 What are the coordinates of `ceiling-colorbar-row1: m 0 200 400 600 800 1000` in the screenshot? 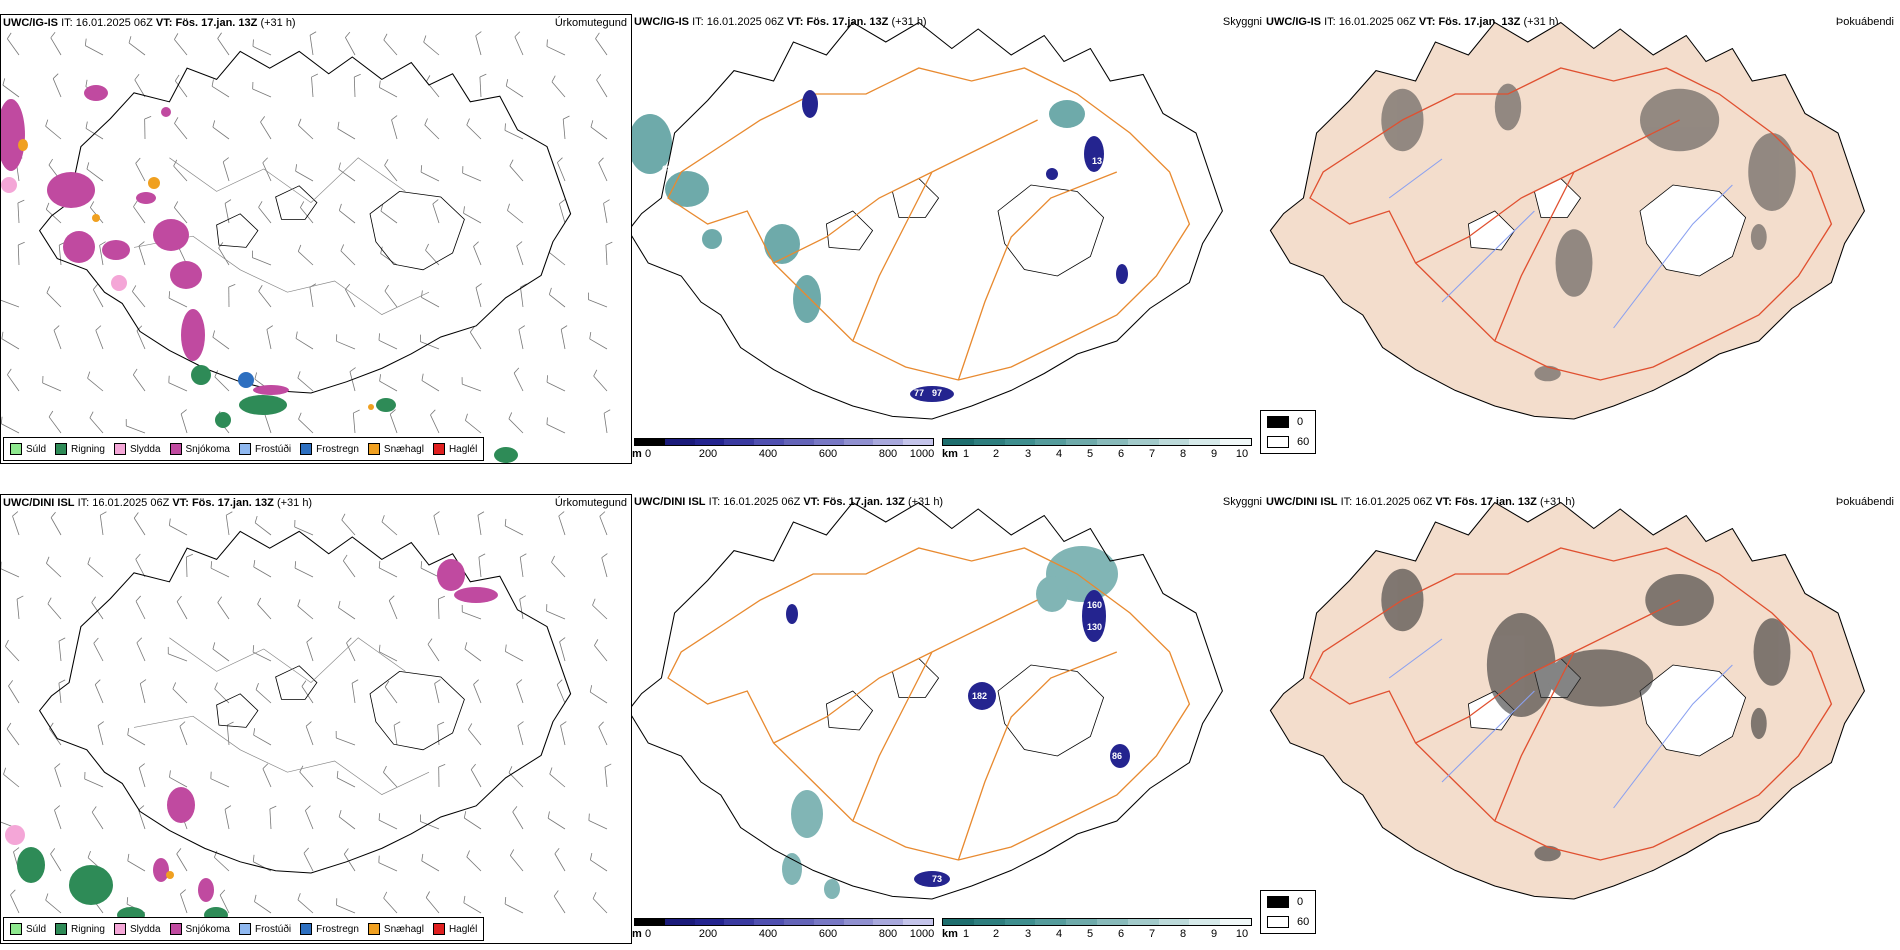 It's located at (787, 451).